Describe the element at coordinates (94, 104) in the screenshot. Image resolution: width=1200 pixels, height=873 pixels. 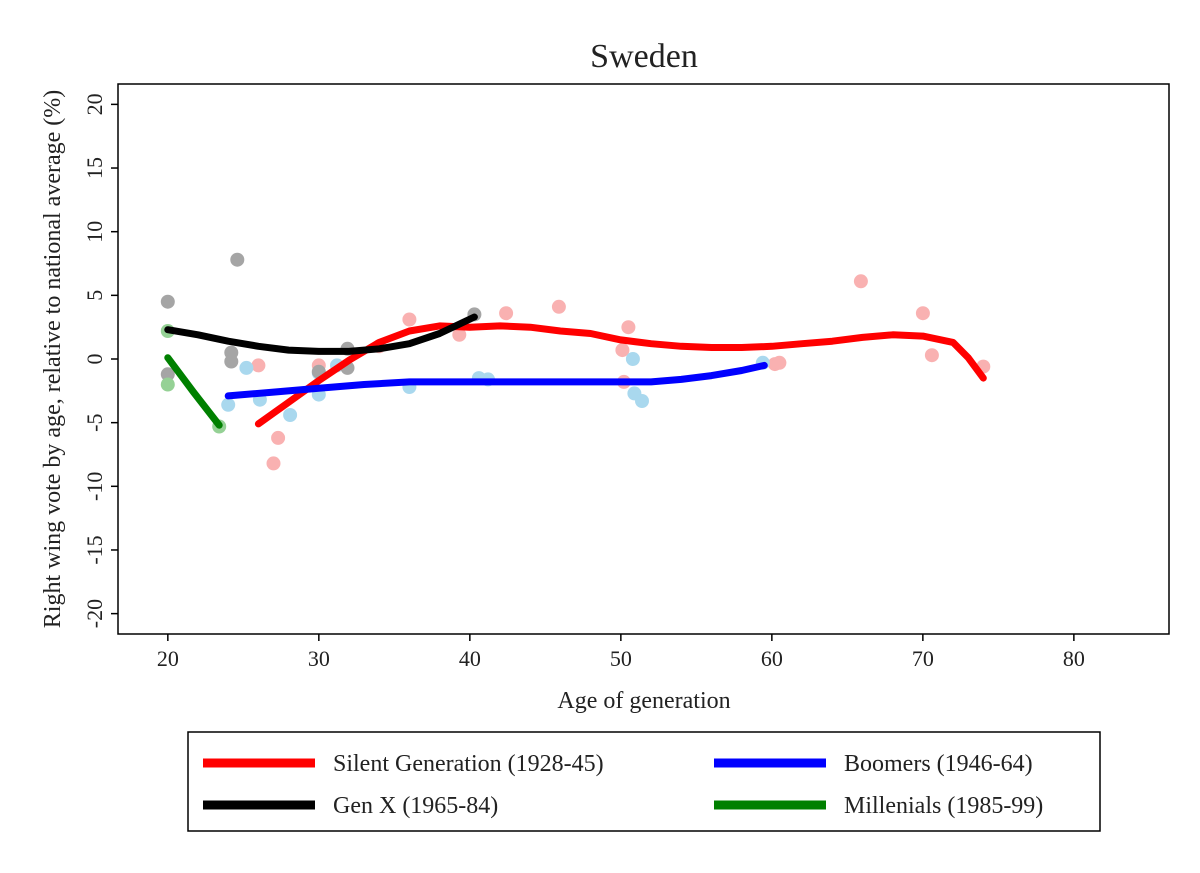
I see `y-tick-label: 20` at that location.